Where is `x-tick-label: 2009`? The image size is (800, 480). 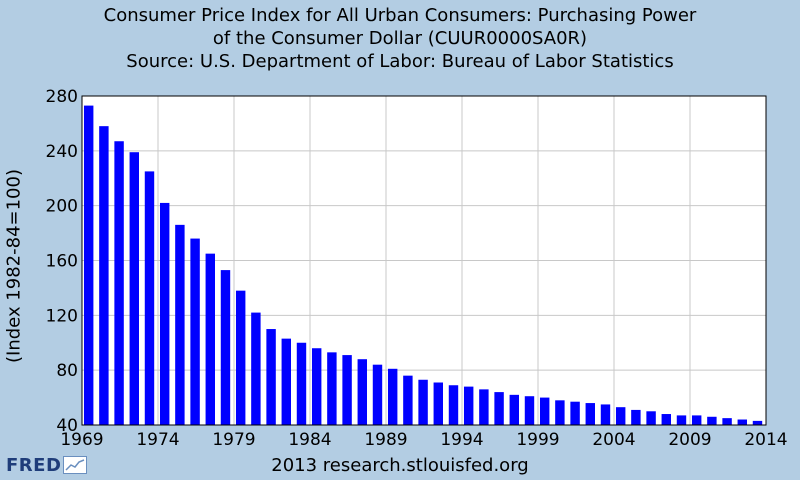
x-tick-label: 2009 is located at coordinates (689, 440).